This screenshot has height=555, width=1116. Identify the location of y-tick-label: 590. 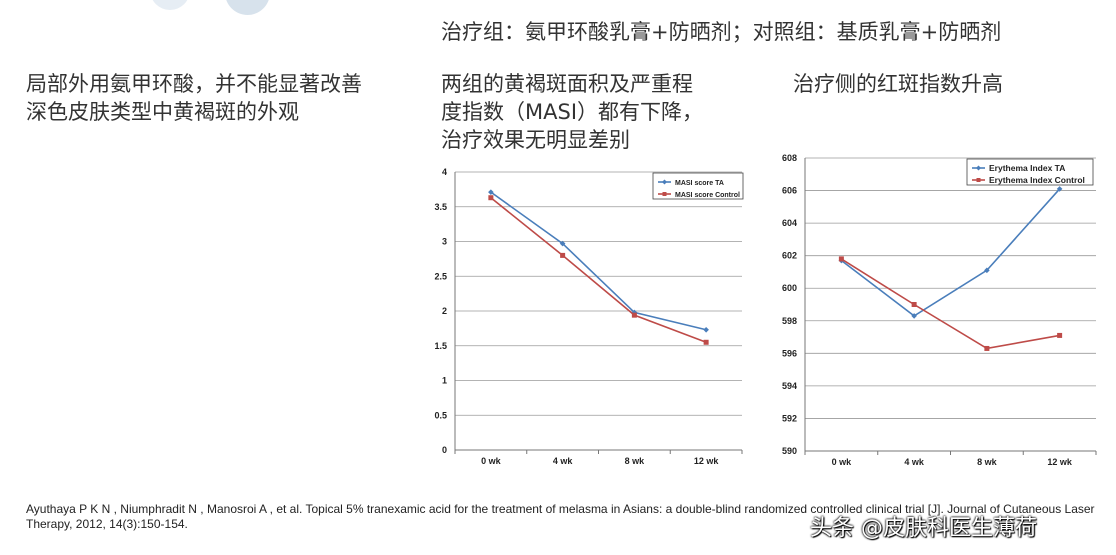
(789, 451).